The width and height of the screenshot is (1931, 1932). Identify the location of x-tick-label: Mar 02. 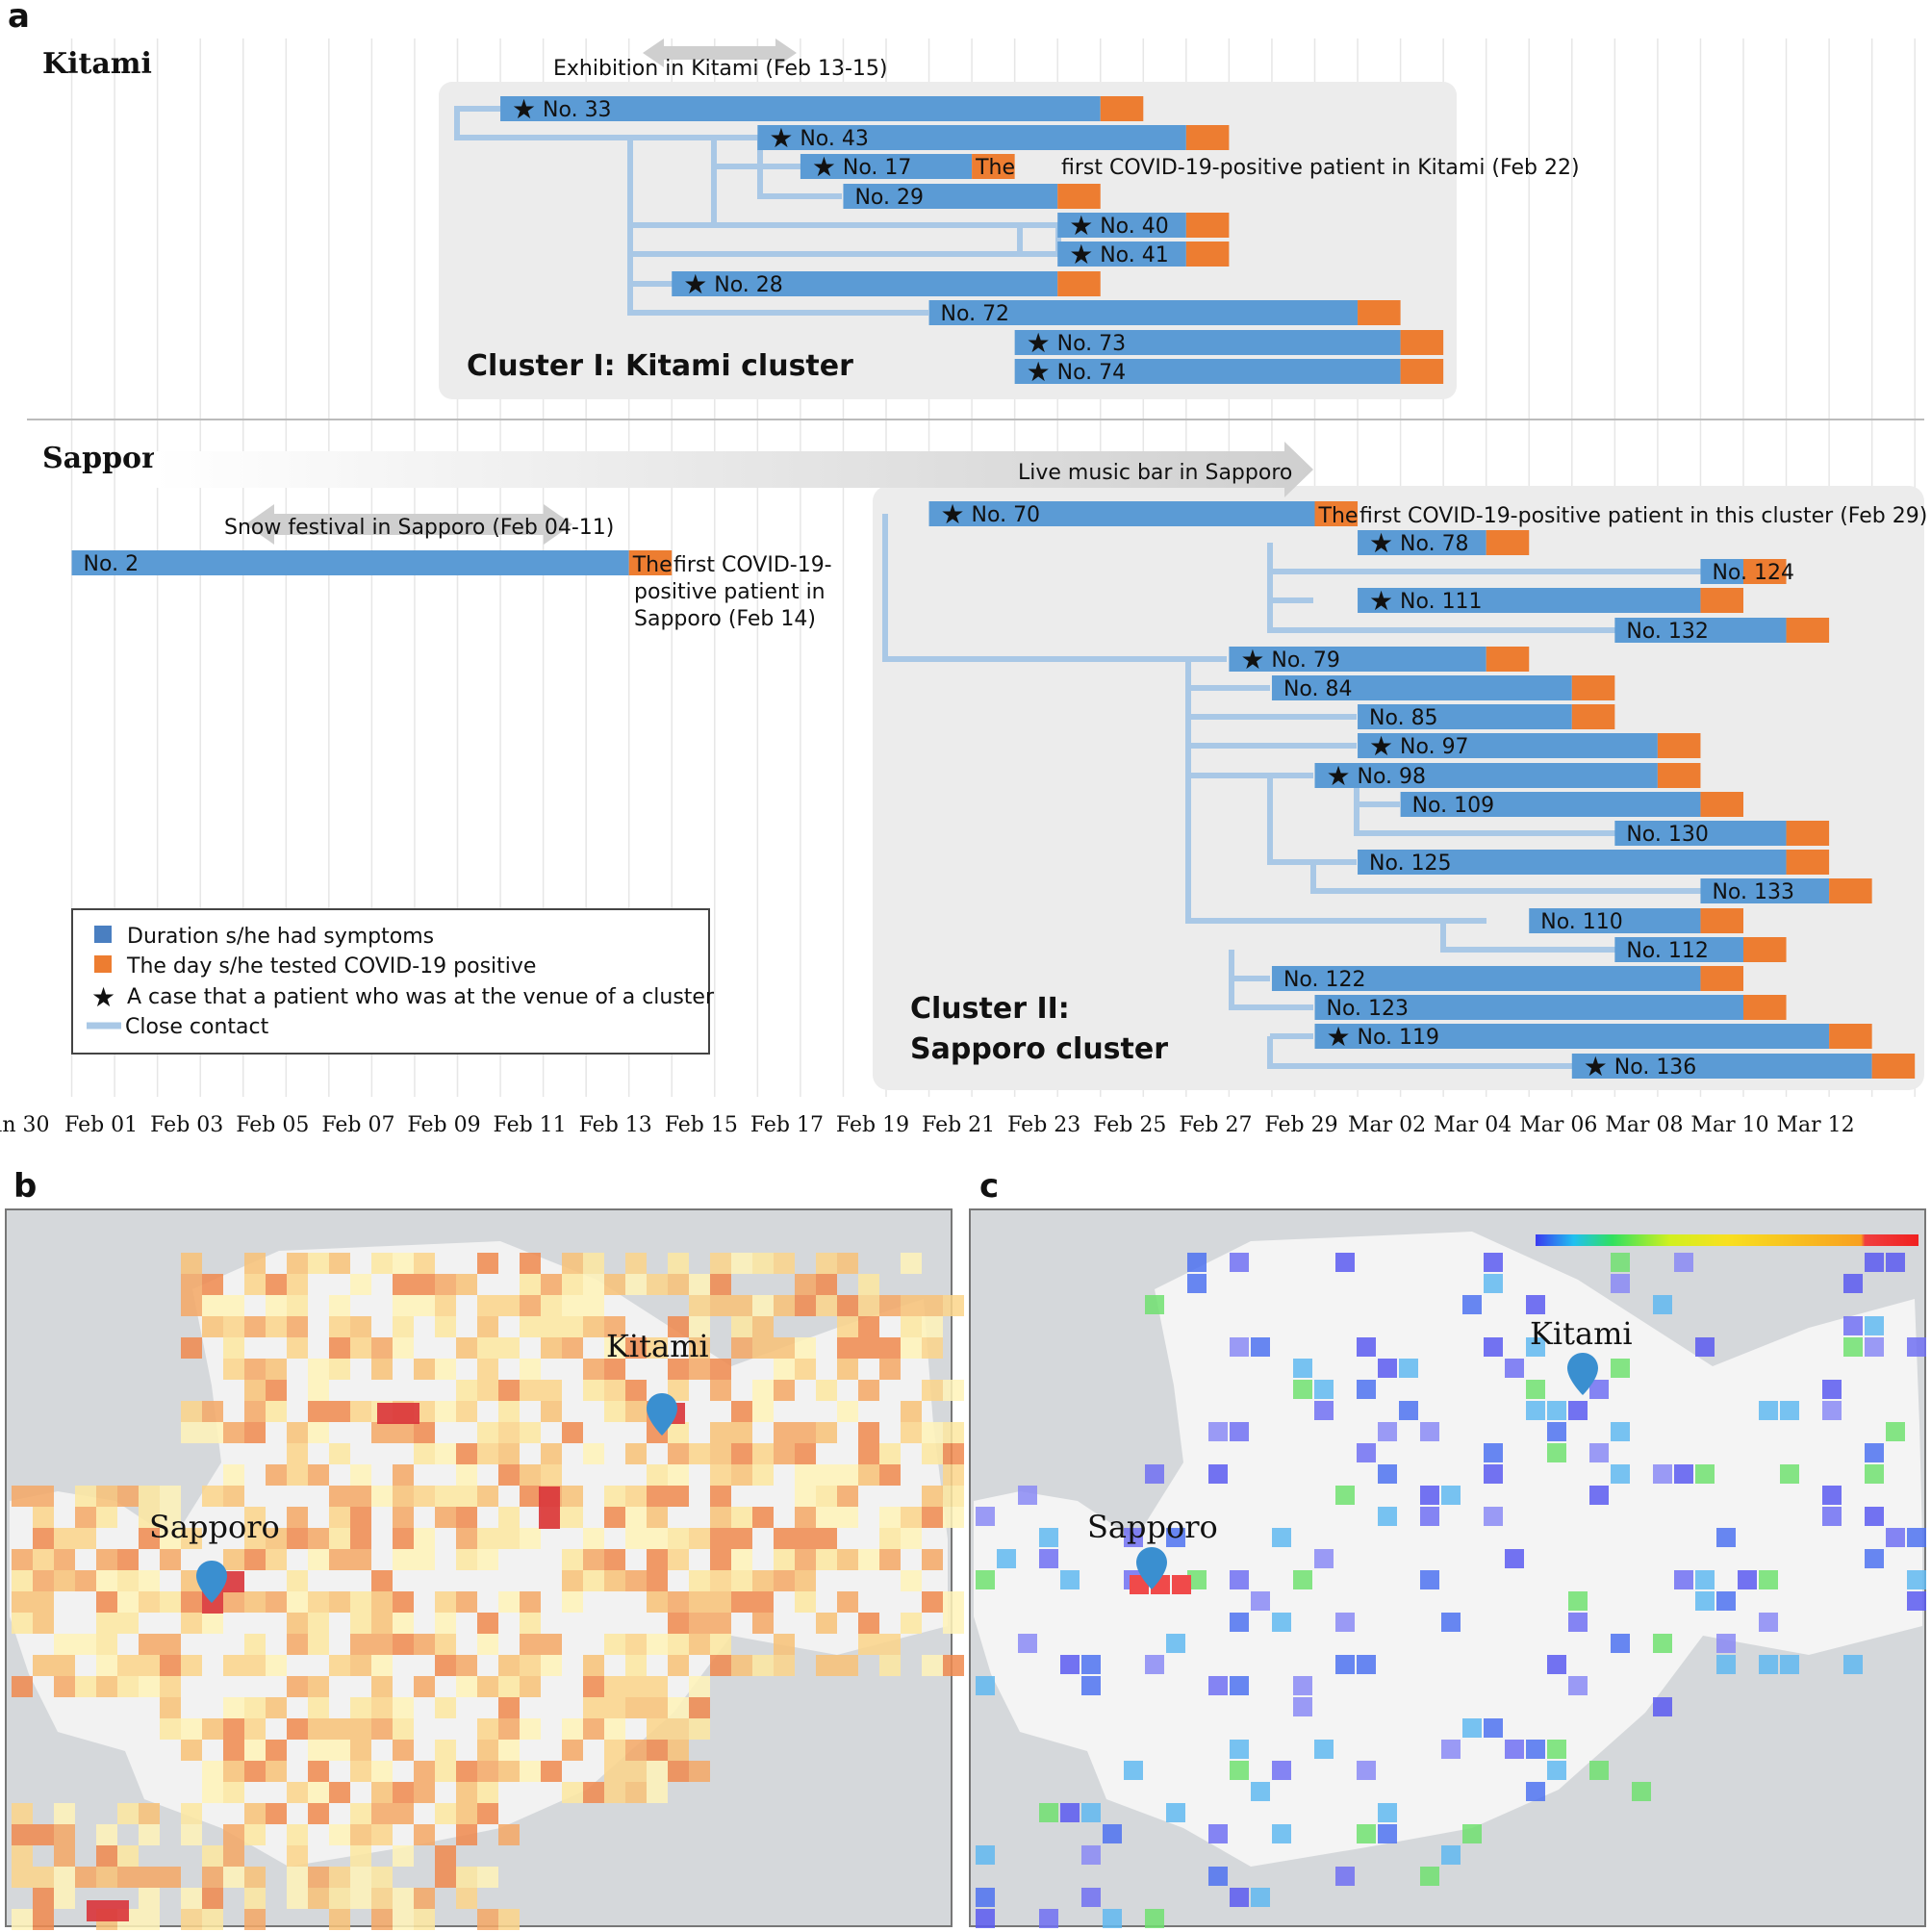
(1387, 1125).